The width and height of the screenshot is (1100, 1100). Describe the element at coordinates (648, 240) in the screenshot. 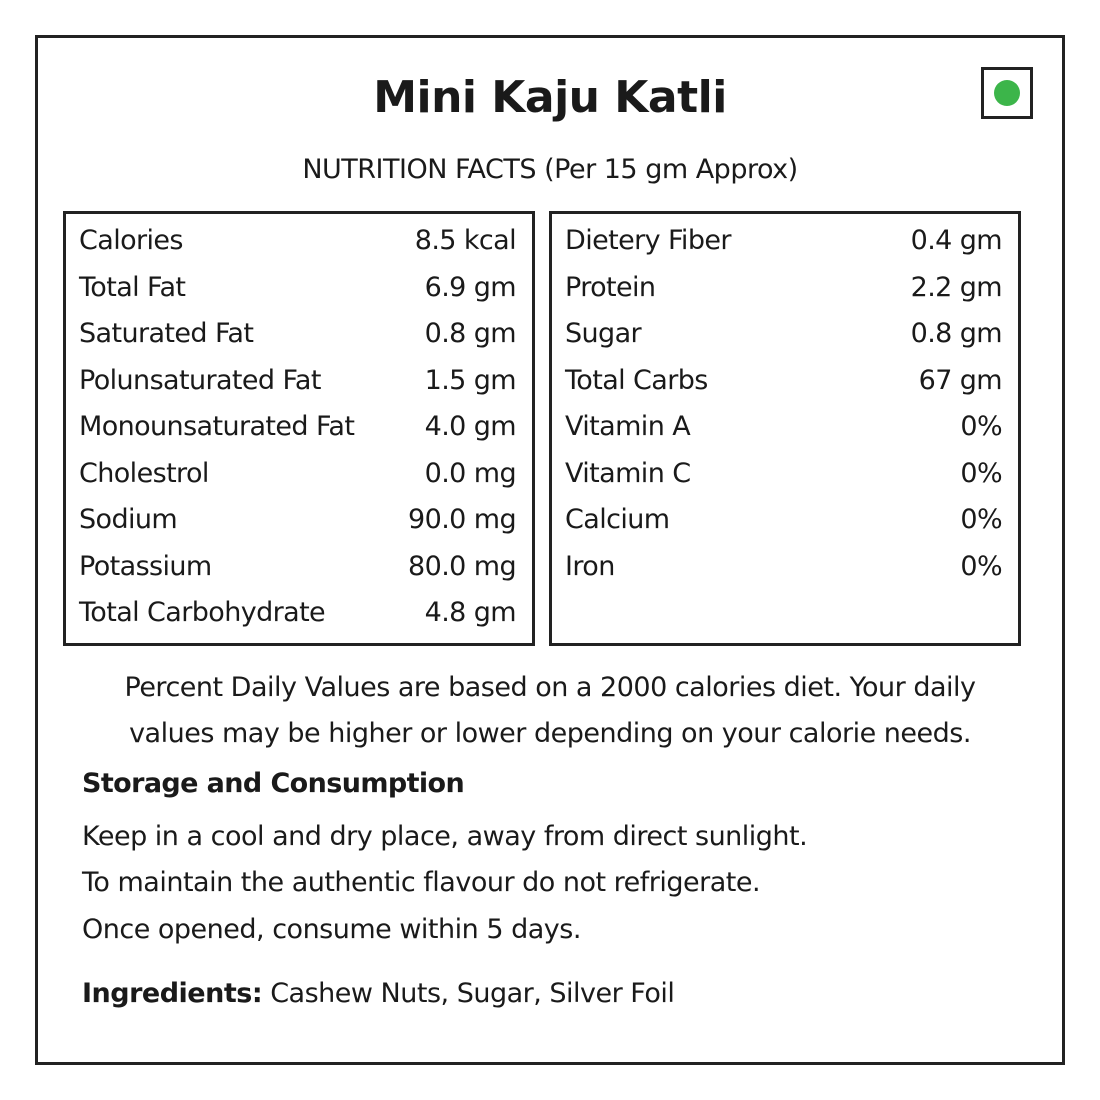

I see `nutrient-label: Dietery Fiber` at that location.